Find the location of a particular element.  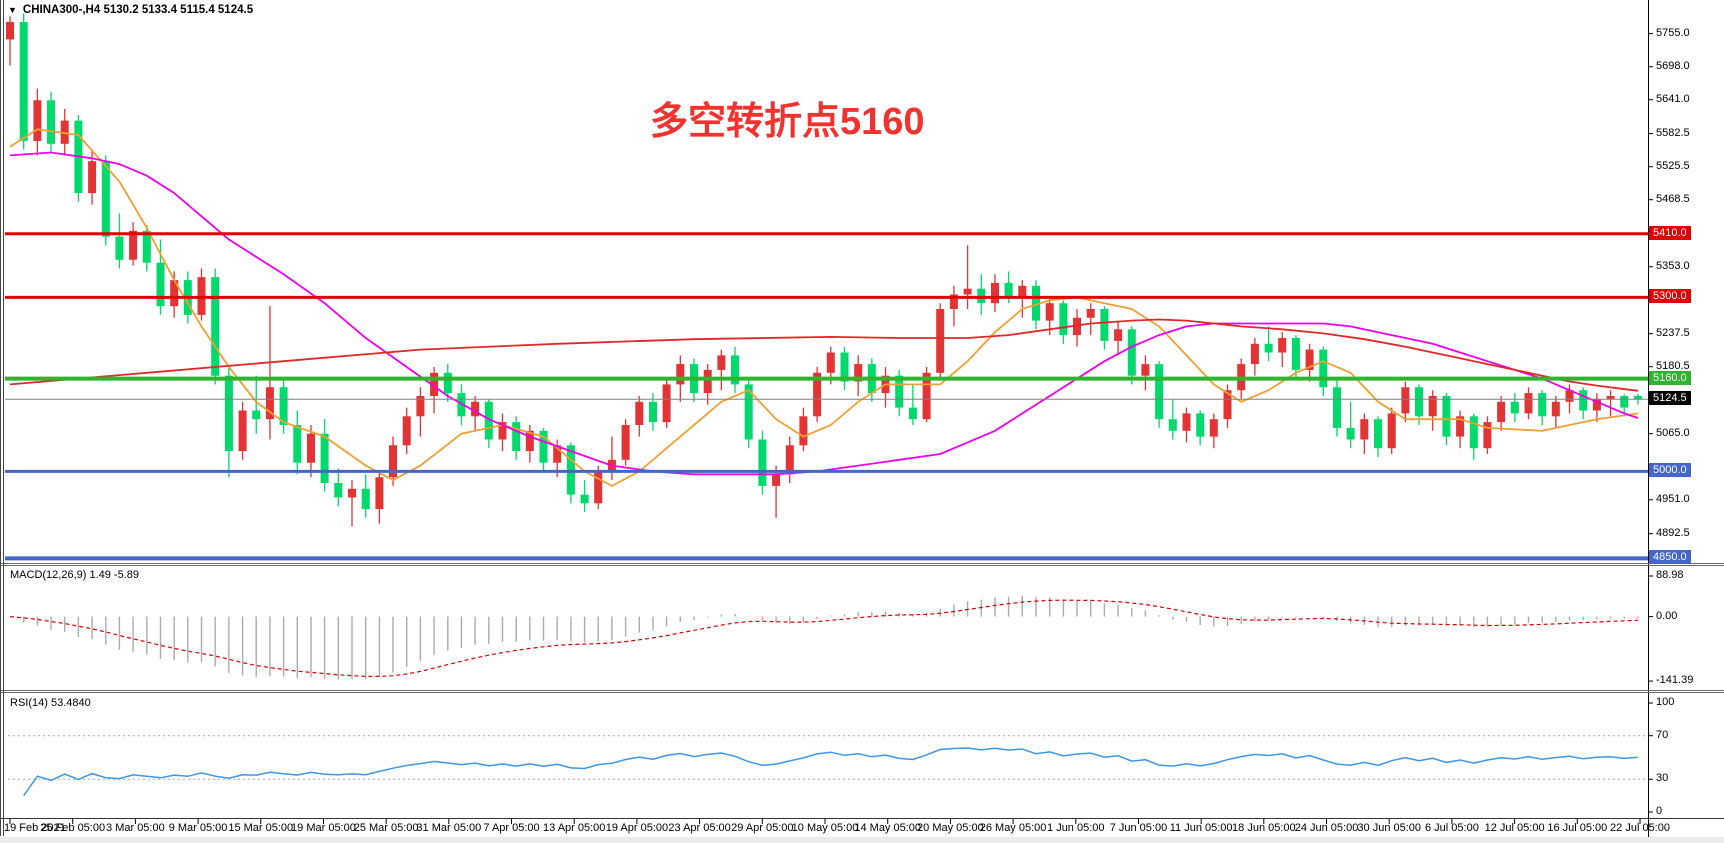

date-tick-label: 1 Jun 05:00 is located at coordinates (1076, 828).